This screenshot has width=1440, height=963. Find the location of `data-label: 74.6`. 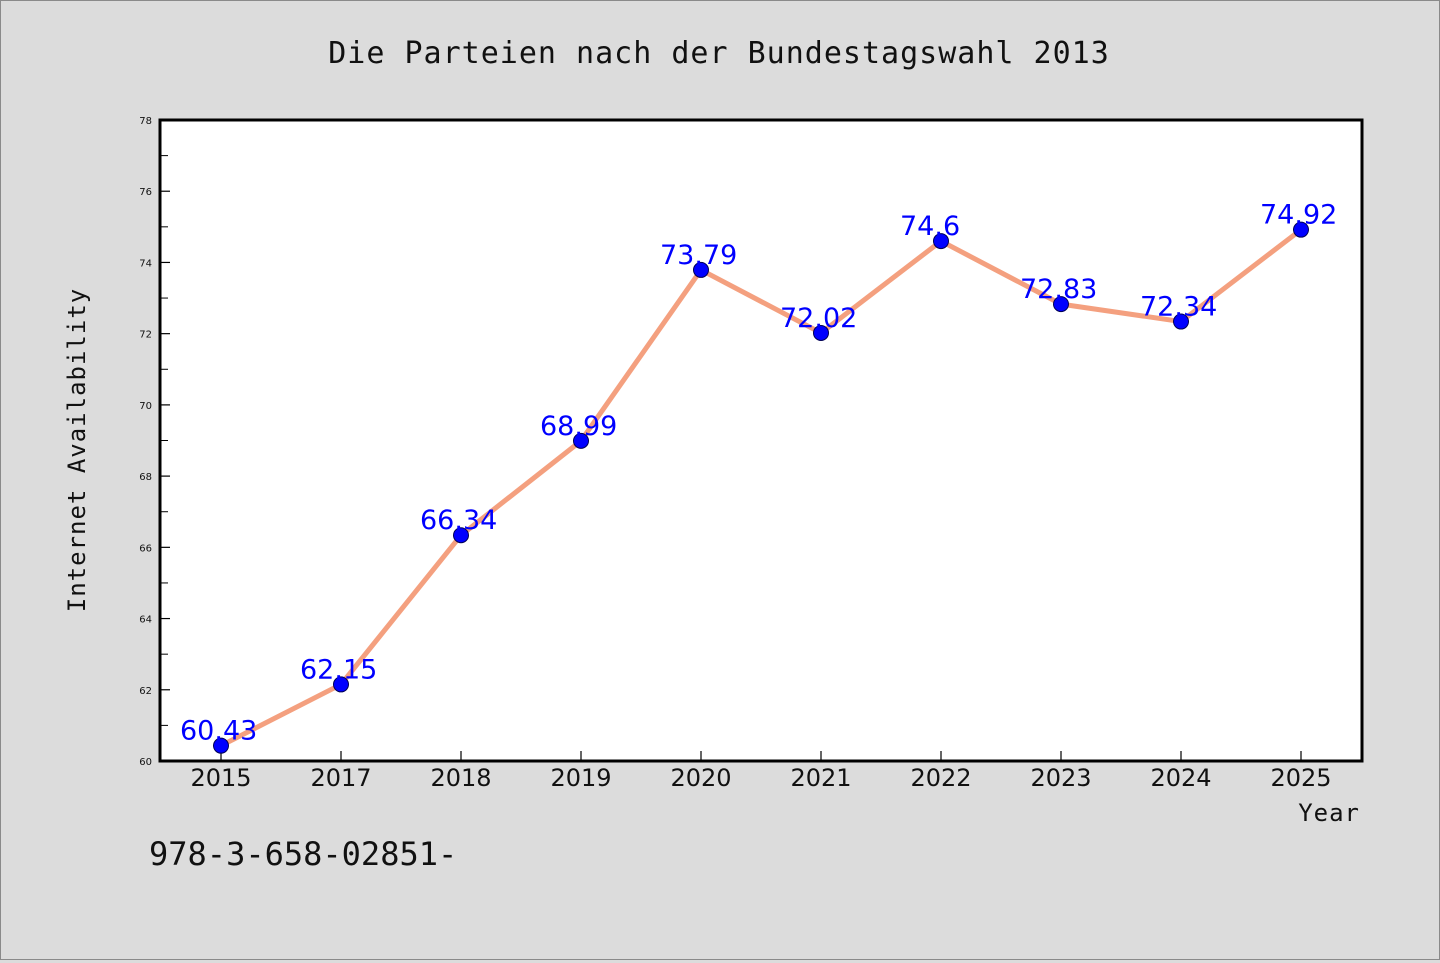

data-label: 74.6 is located at coordinates (930, 226).